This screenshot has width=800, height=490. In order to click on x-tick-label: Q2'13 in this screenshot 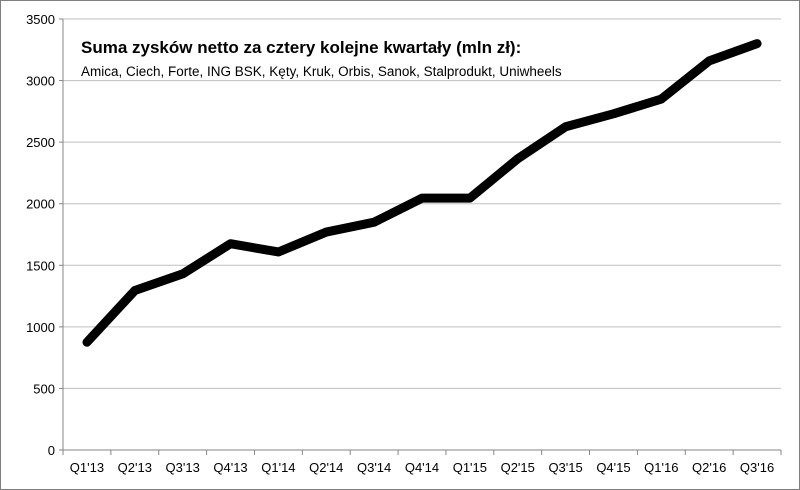, I will do `click(135, 467)`.